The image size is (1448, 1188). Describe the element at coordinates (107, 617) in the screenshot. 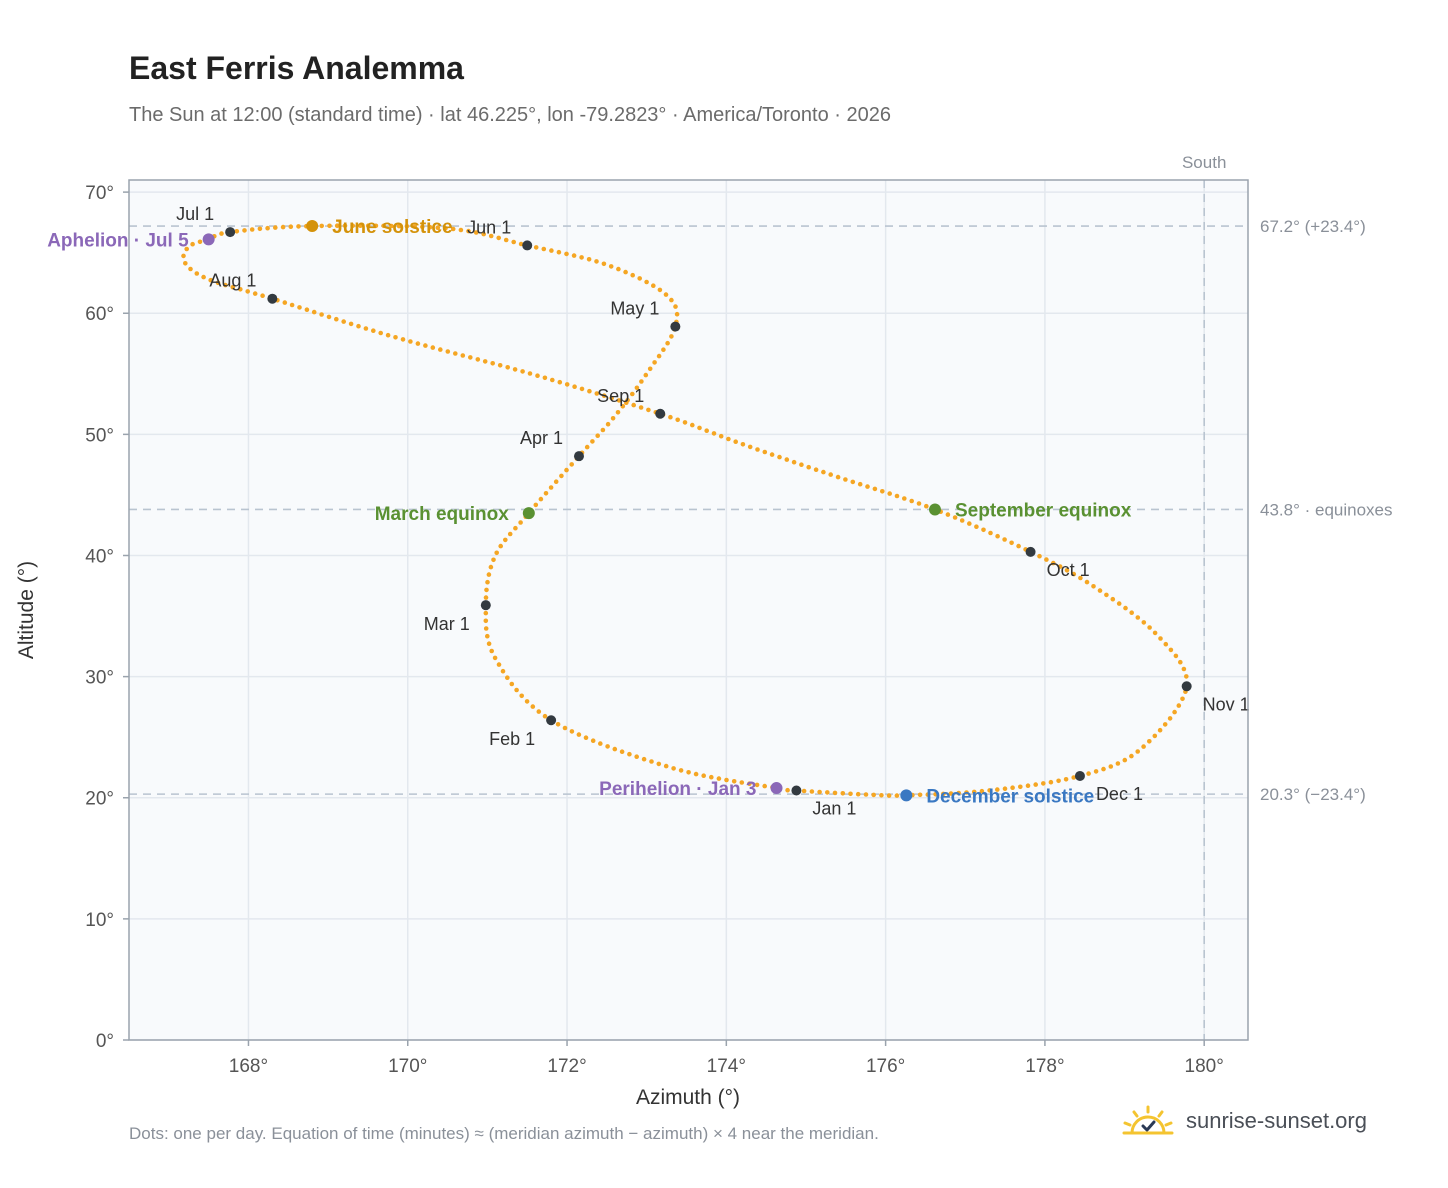

I see `y-axis-ticks: 0° 10° 20° 30° 40° 50° 60° 70°` at that location.